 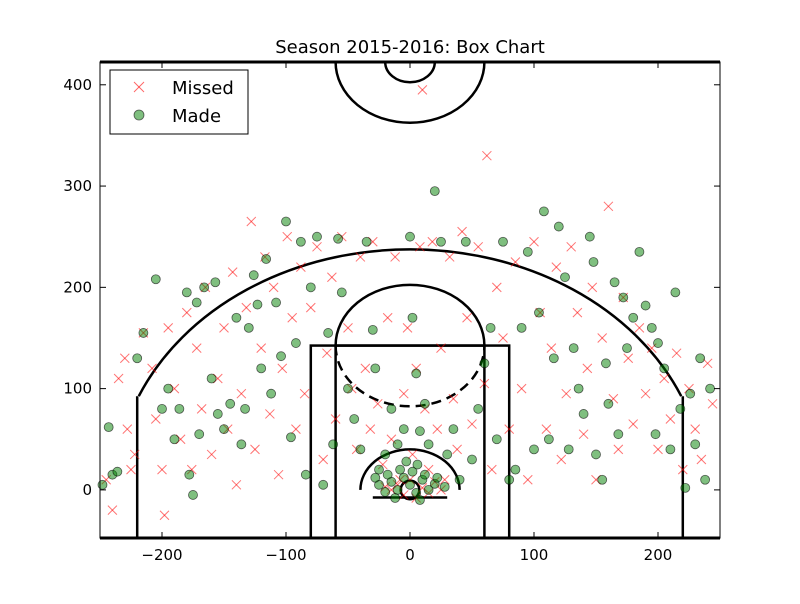 I want to click on legend: Missed Made, so click(x=179, y=102).